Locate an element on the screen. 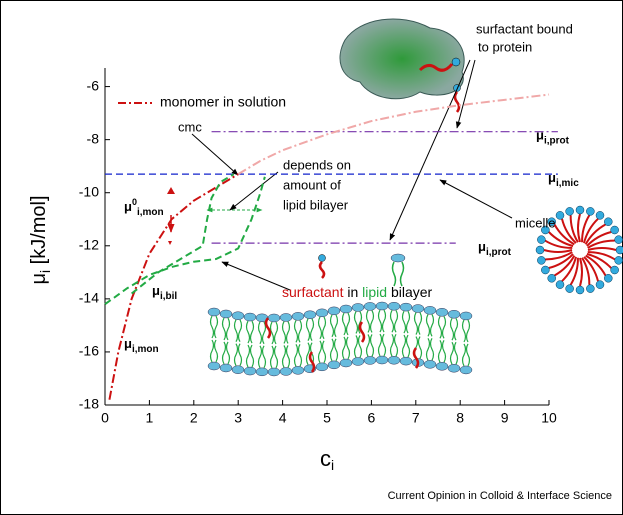 The image size is (623, 515). annotation-part: lipid is located at coordinates (374, 292).